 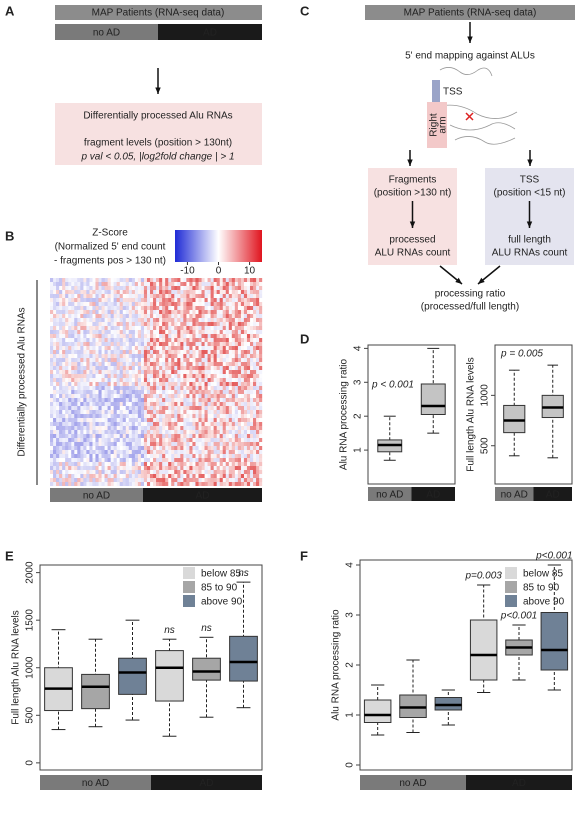 I want to click on y-tick-label: 0, so click(x=350, y=765).